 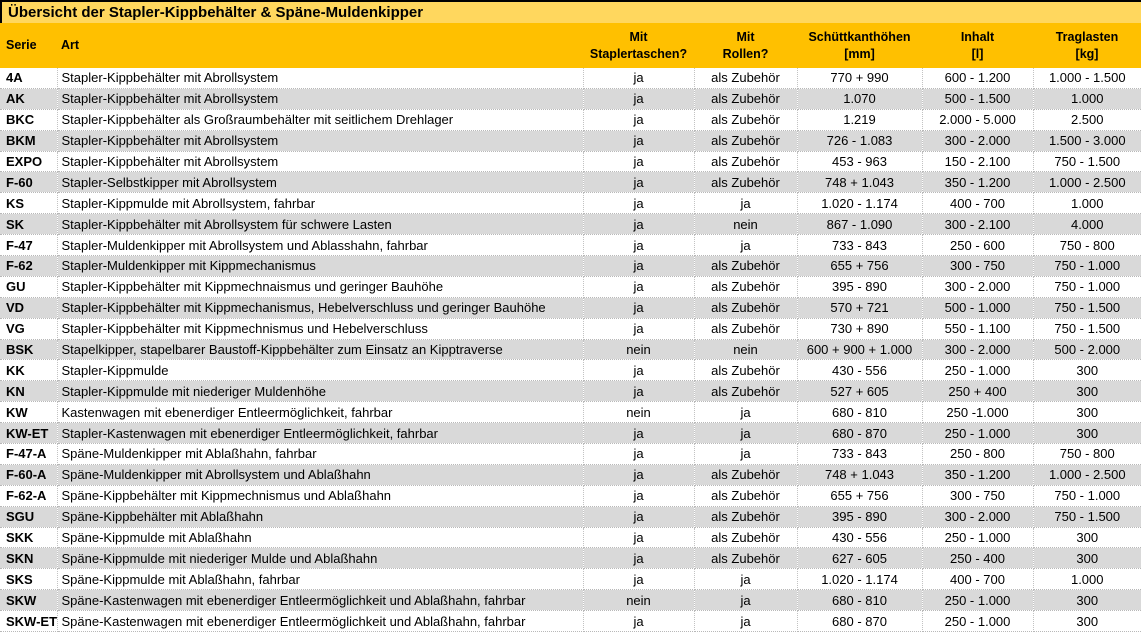 What do you see at coordinates (1087, 517) in the screenshot?
I see `cell-traglast: 750 - 1.500` at bounding box center [1087, 517].